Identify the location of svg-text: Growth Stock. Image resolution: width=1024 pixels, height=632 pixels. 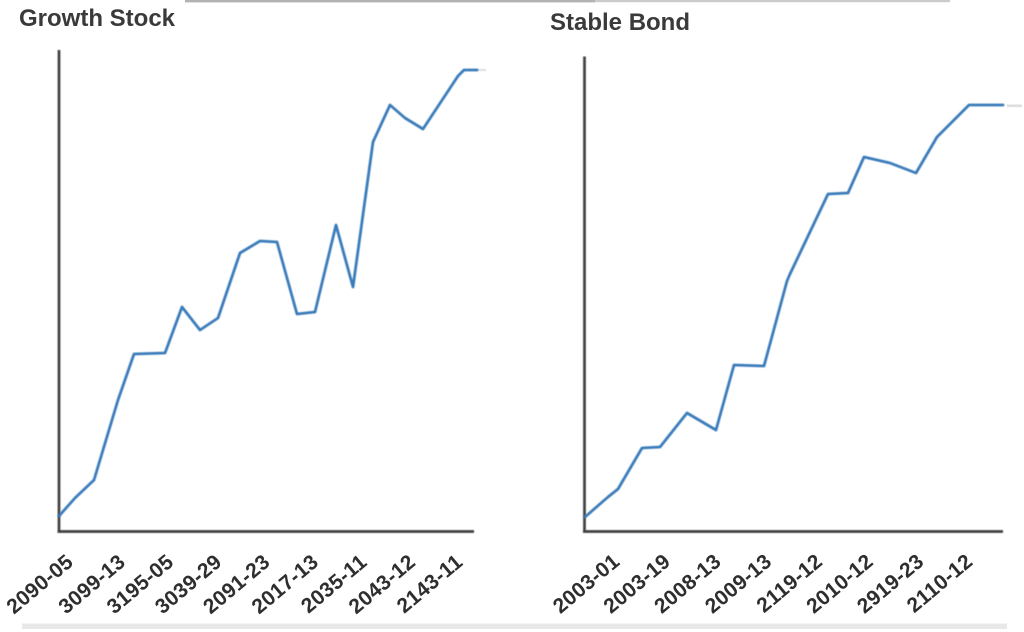
(97, 18).